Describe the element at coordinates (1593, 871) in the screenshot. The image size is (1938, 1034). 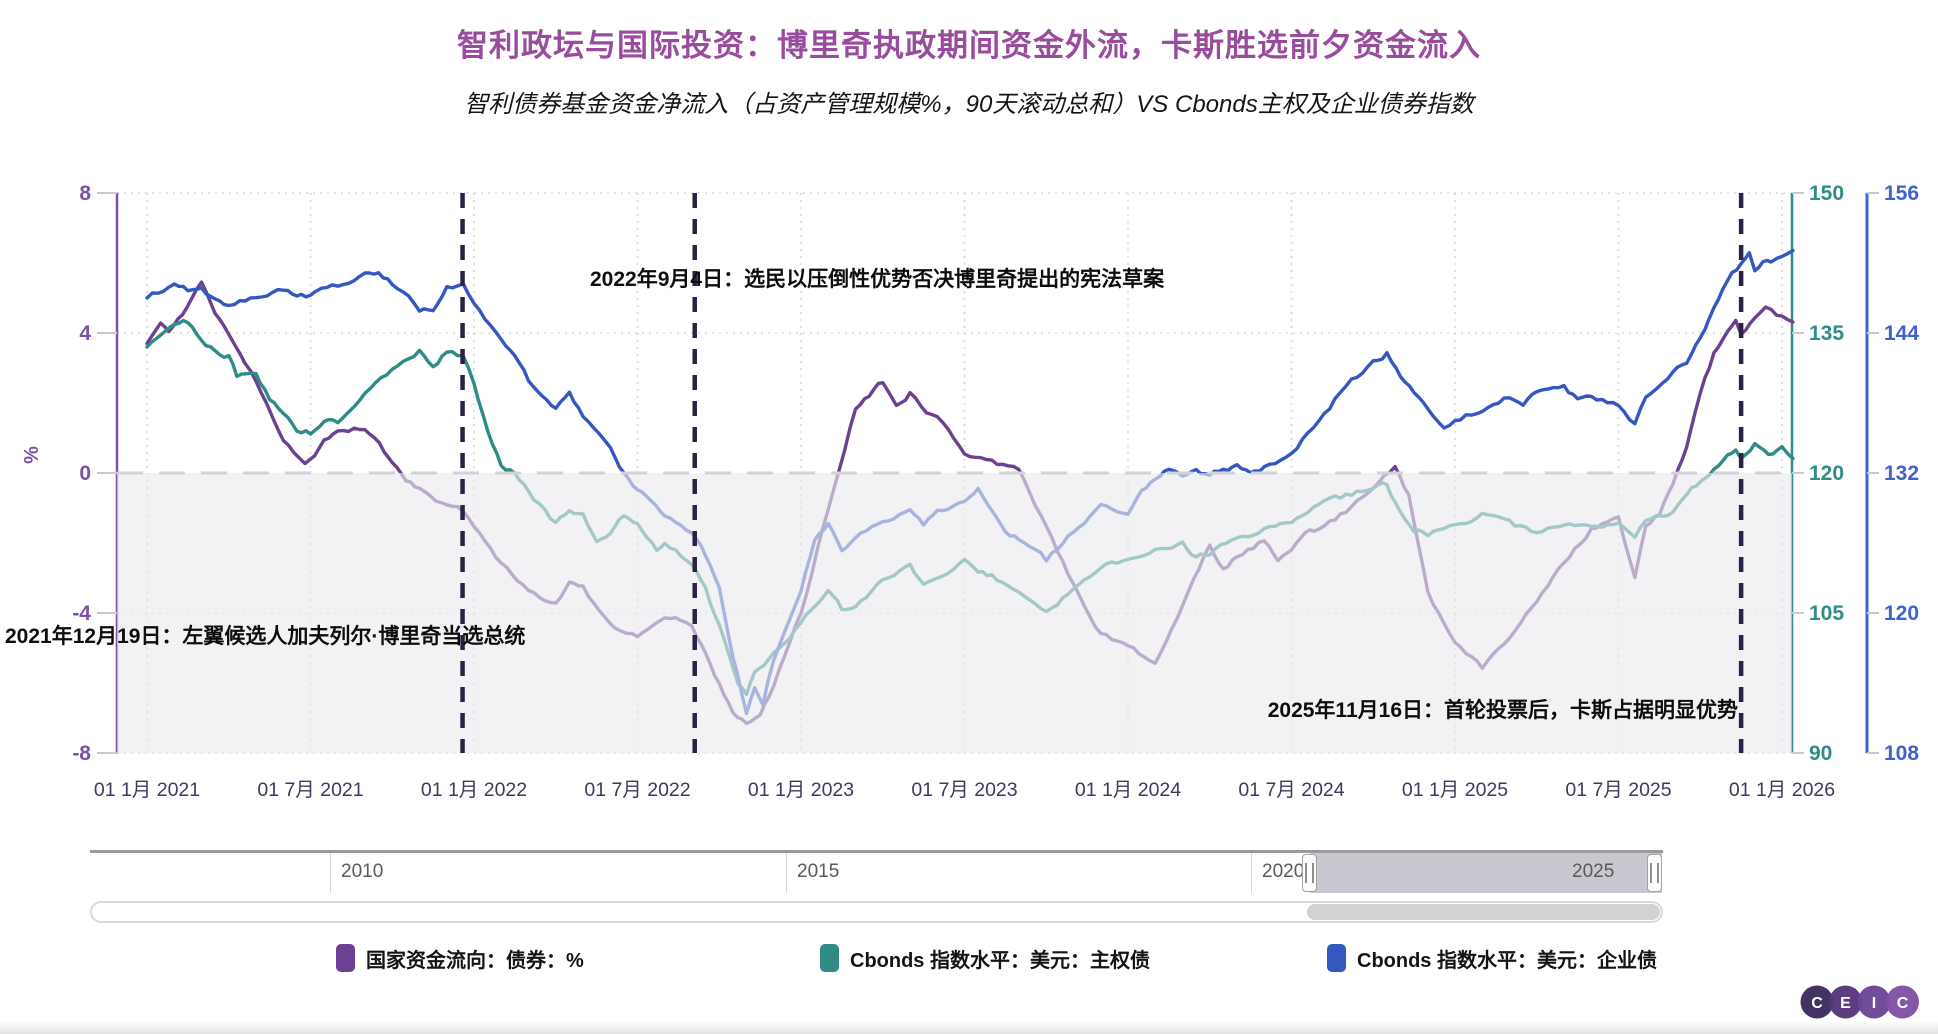
I see `navigator-year-2025: 2025` at that location.